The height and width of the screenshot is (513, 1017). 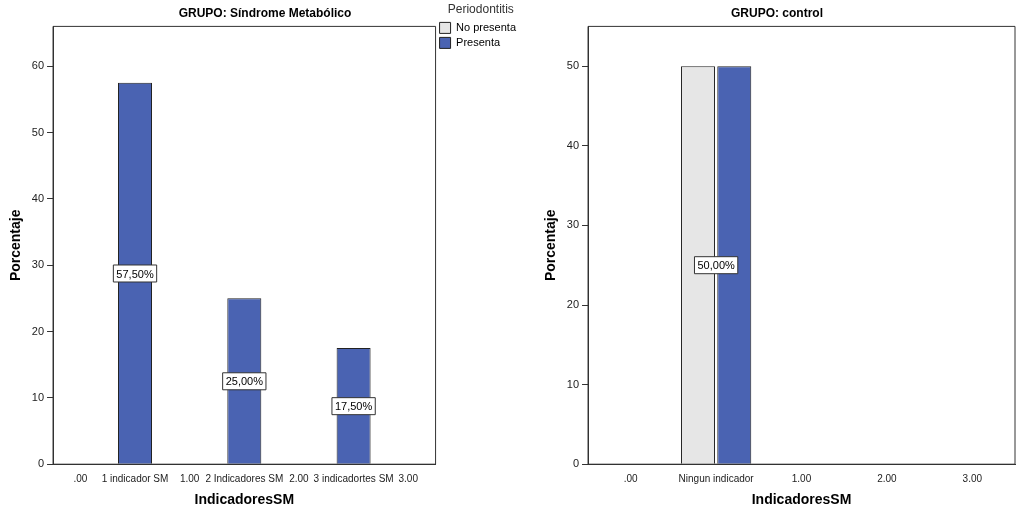 What do you see at coordinates (135, 478) in the screenshot?
I see `x-tick-label: 1 indicador SM` at bounding box center [135, 478].